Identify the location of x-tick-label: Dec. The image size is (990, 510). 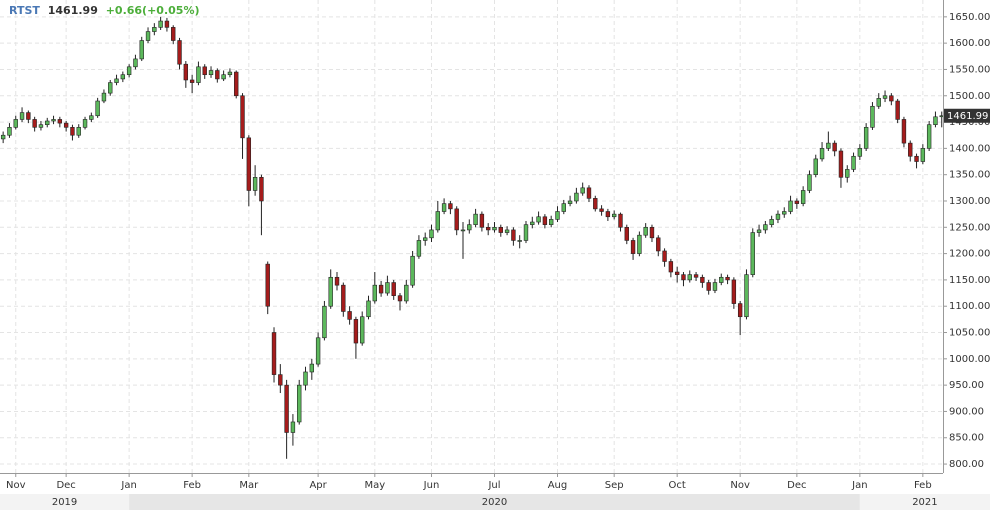
(65, 485).